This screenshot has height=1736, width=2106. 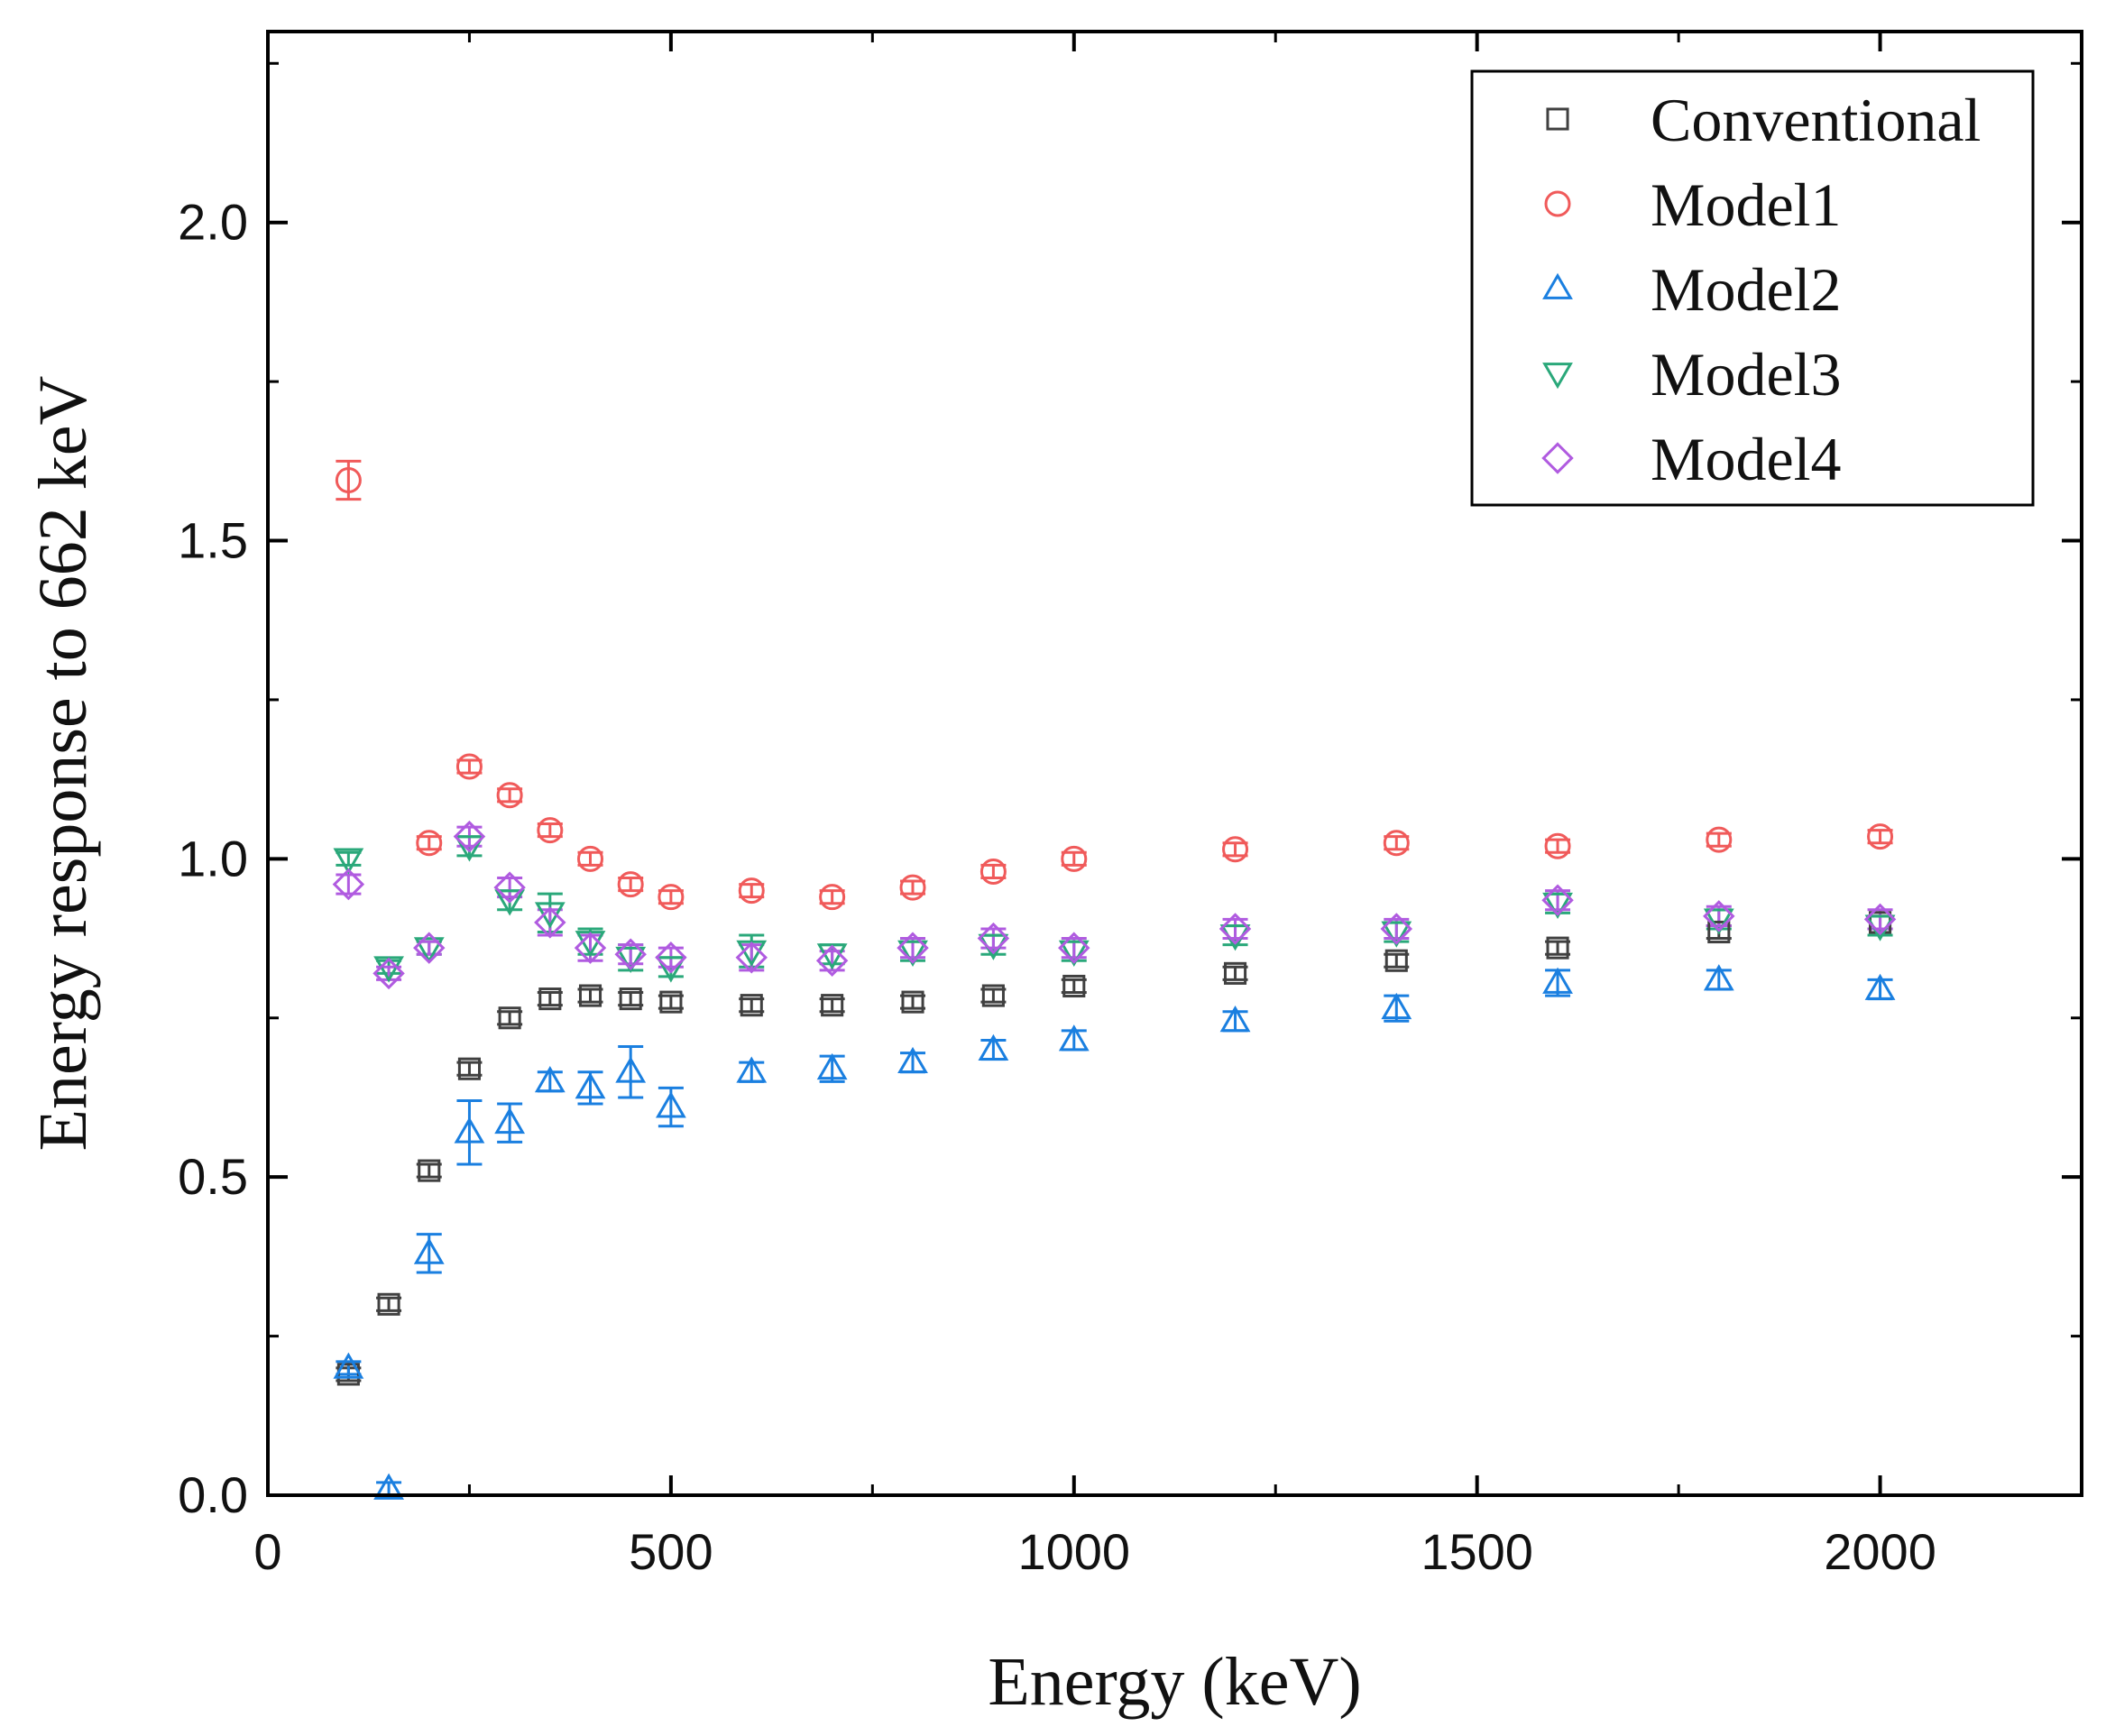 What do you see at coordinates (1692, 459) in the screenshot?
I see `legend-entry-model4: Model4` at bounding box center [1692, 459].